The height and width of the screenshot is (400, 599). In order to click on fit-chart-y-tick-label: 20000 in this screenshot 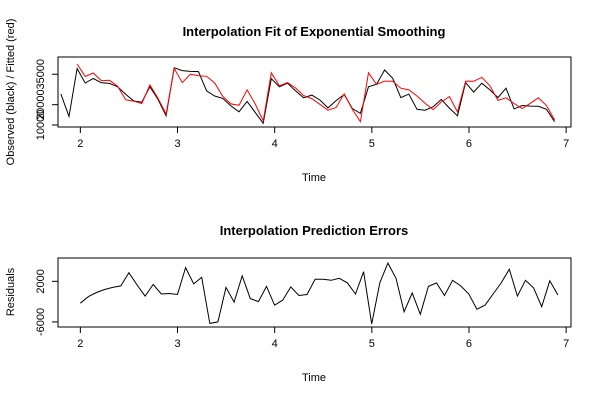, I will do `click(41, 104)`.